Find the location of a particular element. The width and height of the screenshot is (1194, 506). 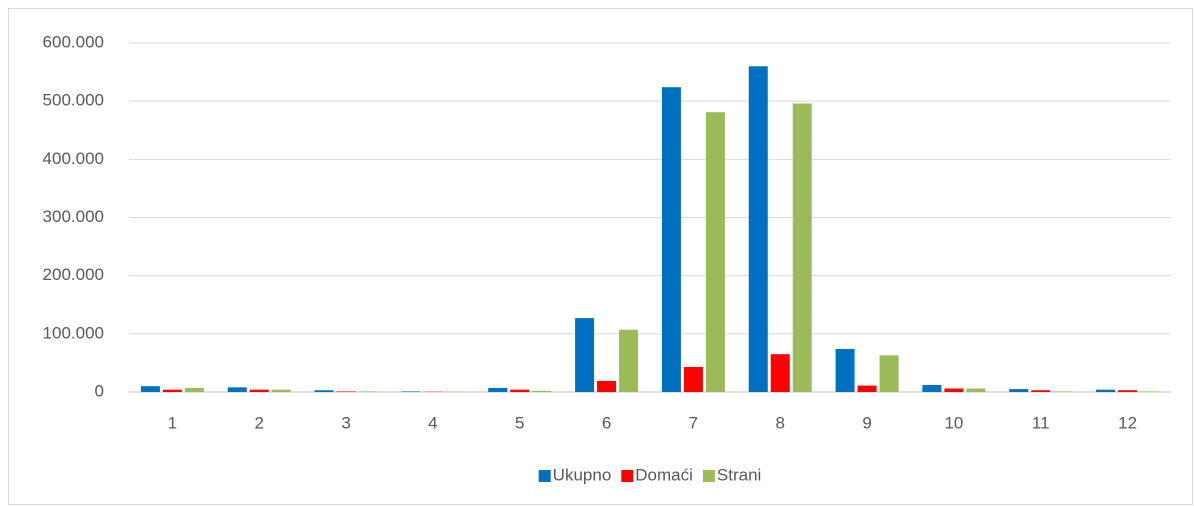

y-tick-label: 600.000 is located at coordinates (73, 41).